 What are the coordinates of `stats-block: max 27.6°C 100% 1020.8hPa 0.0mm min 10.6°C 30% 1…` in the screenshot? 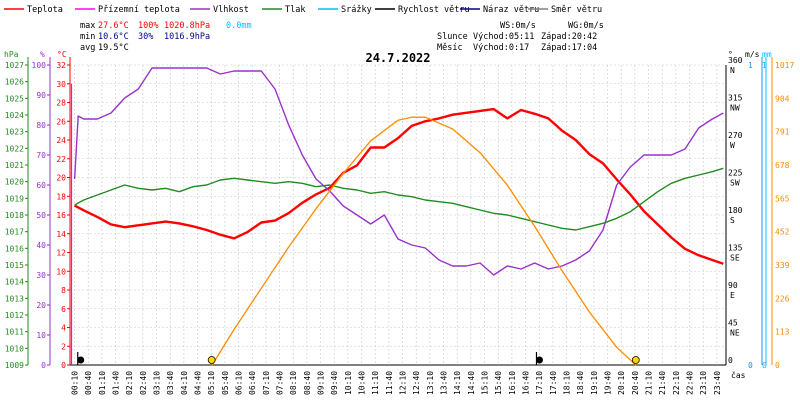 It's located at (342, 37).